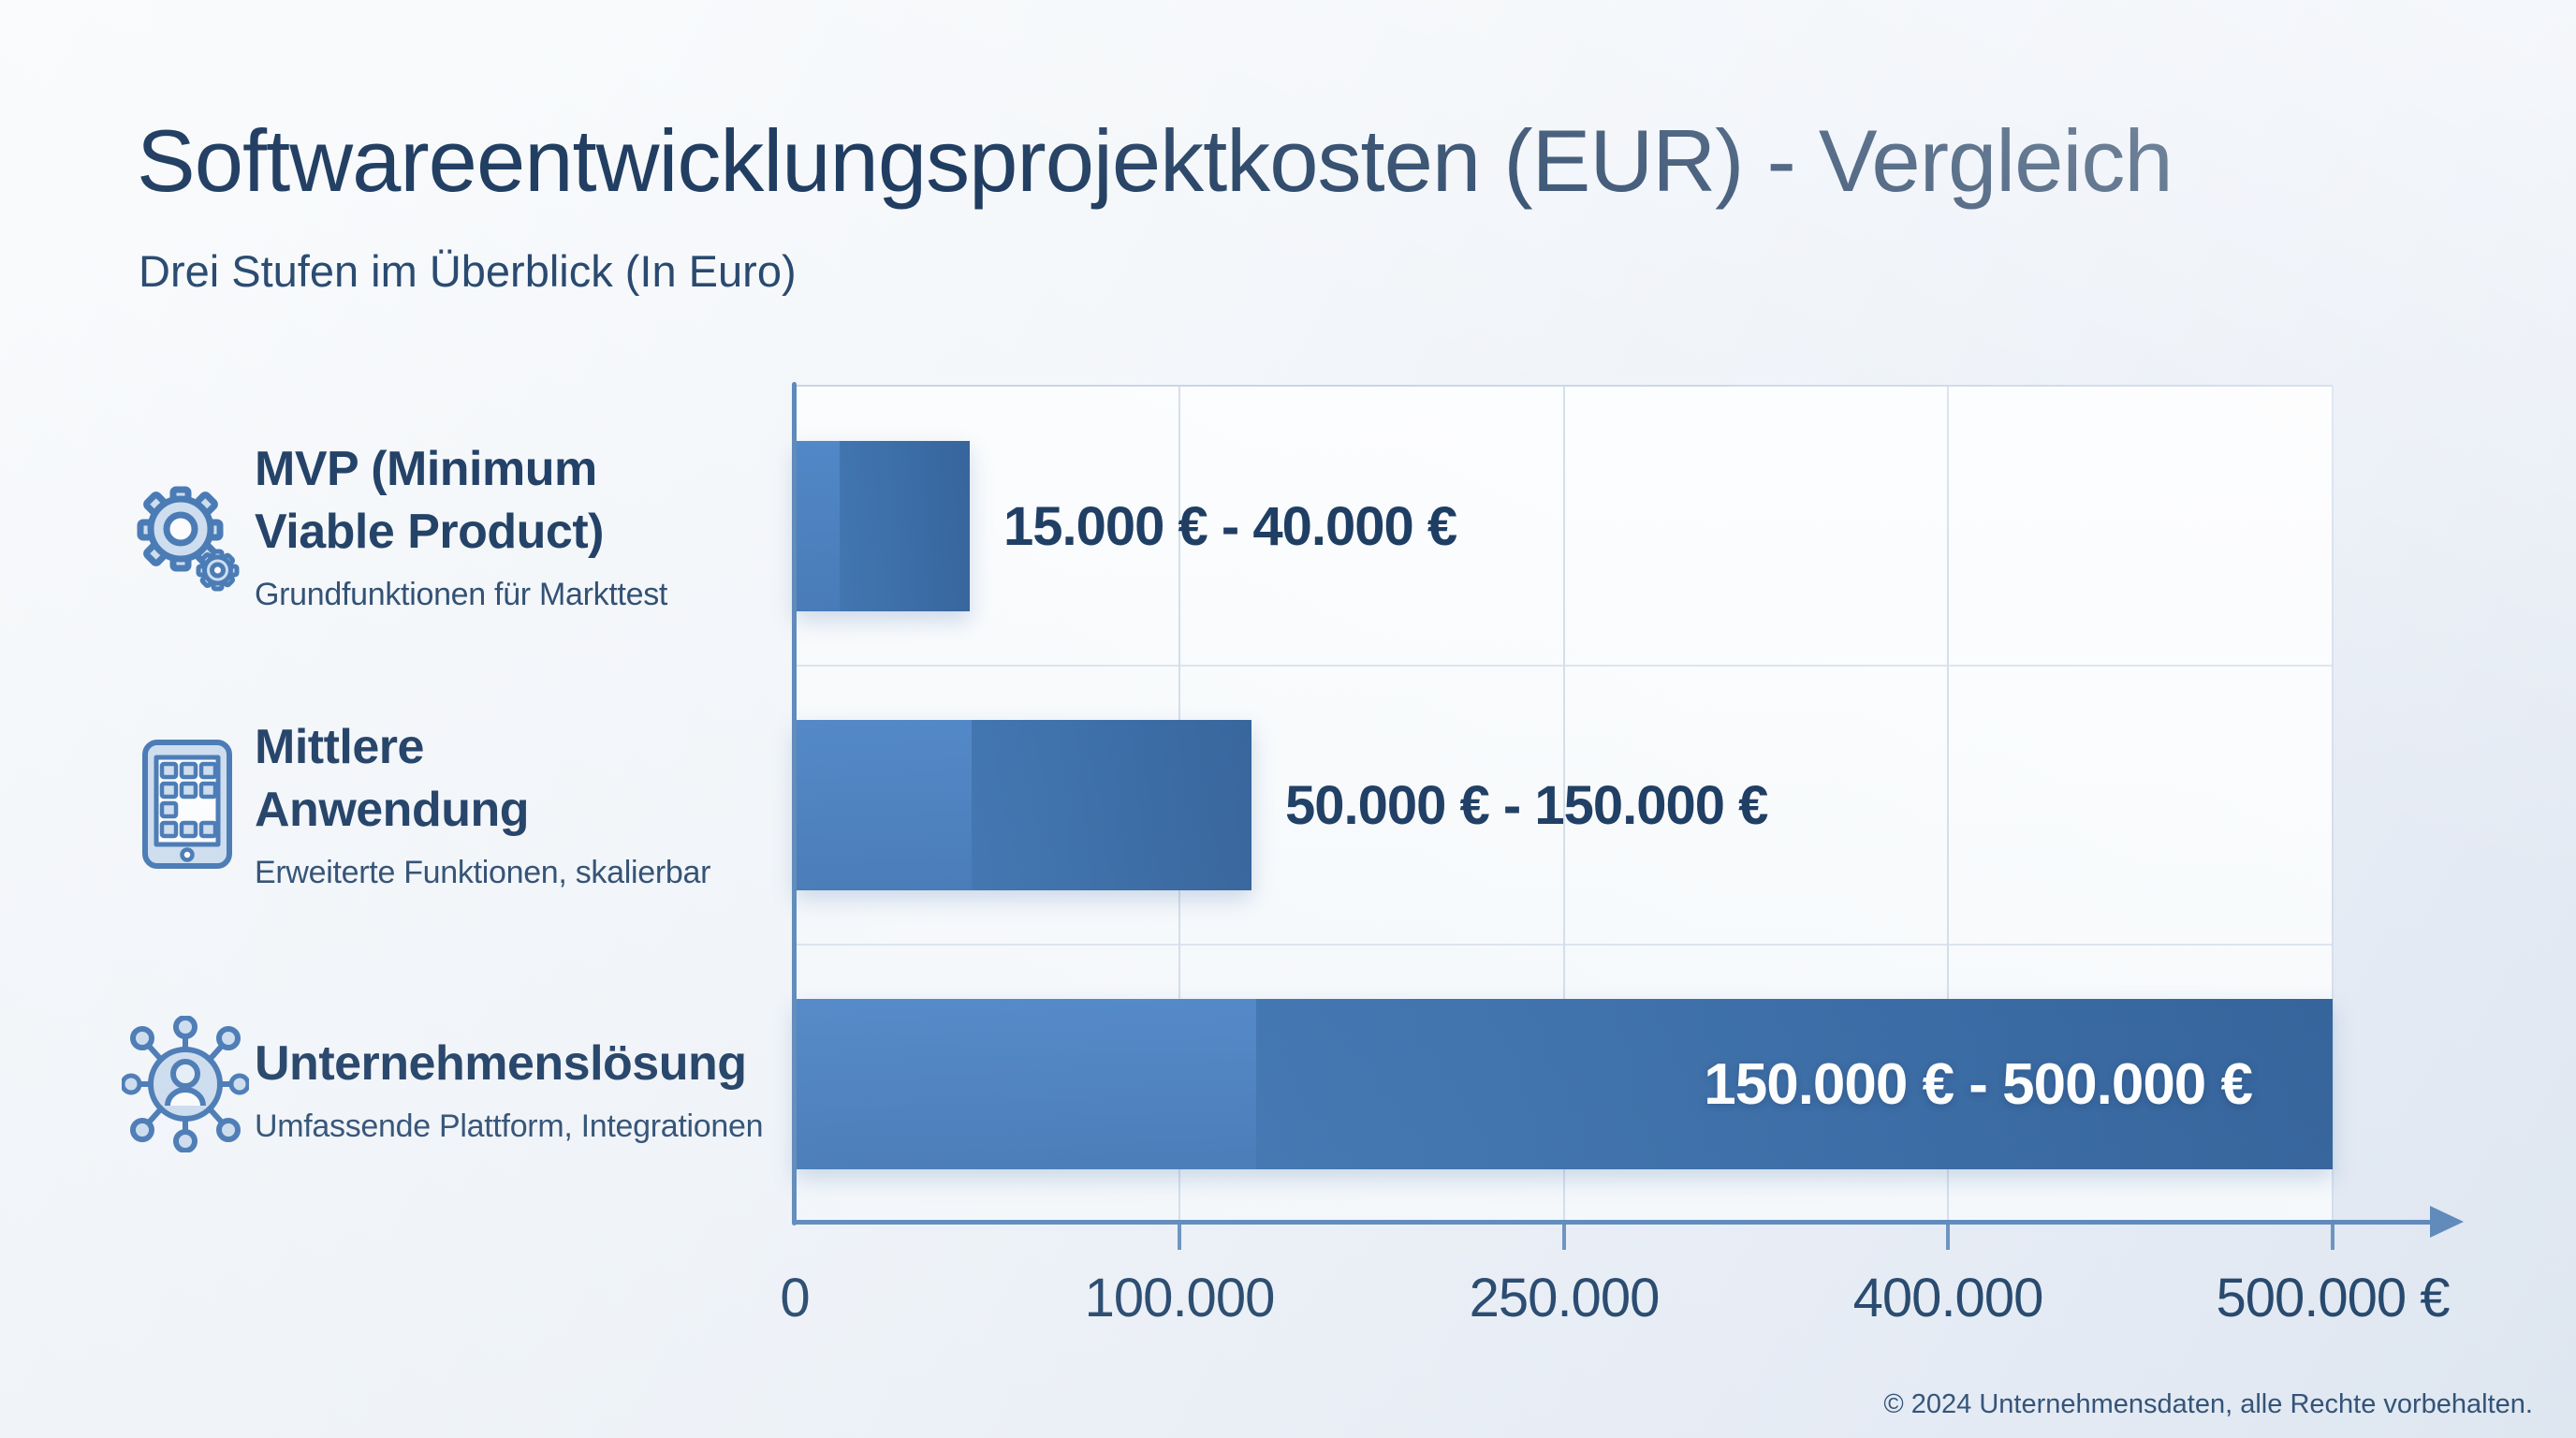 Image resolution: width=2576 pixels, height=1438 pixels. I want to click on category-title-line: Viable Product), so click(429, 532).